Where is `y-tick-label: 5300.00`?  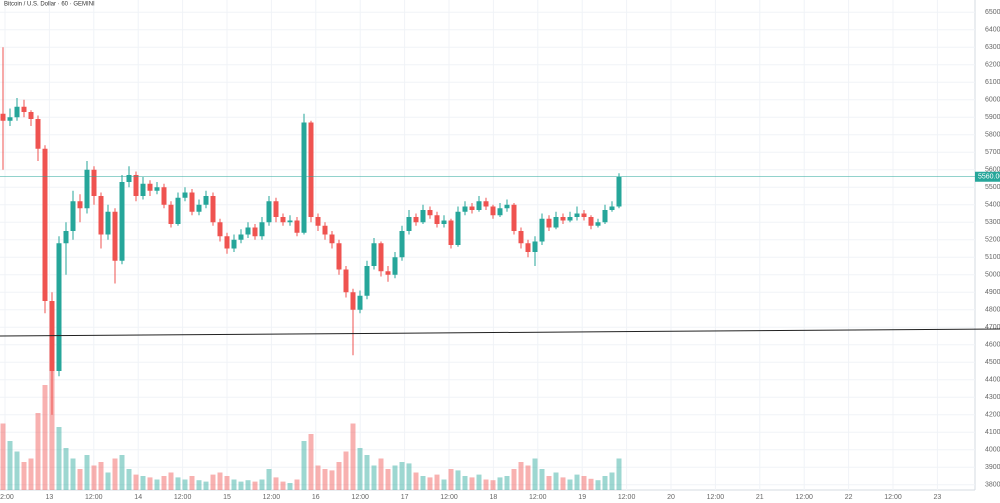
y-tick-label: 5300.00 is located at coordinates (992, 222).